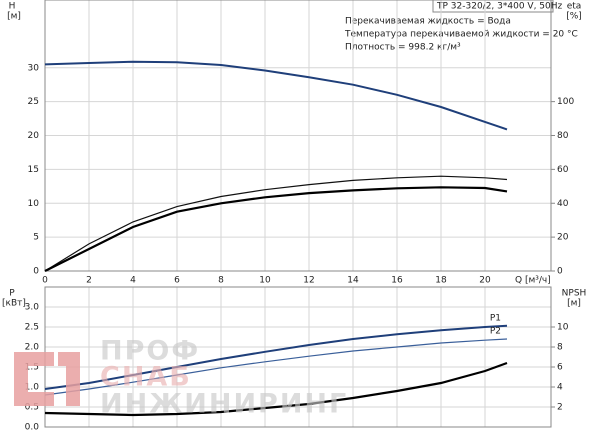 The image size is (600, 434). Describe the element at coordinates (495, 332) in the screenshot. I see `series-label: P2` at that location.